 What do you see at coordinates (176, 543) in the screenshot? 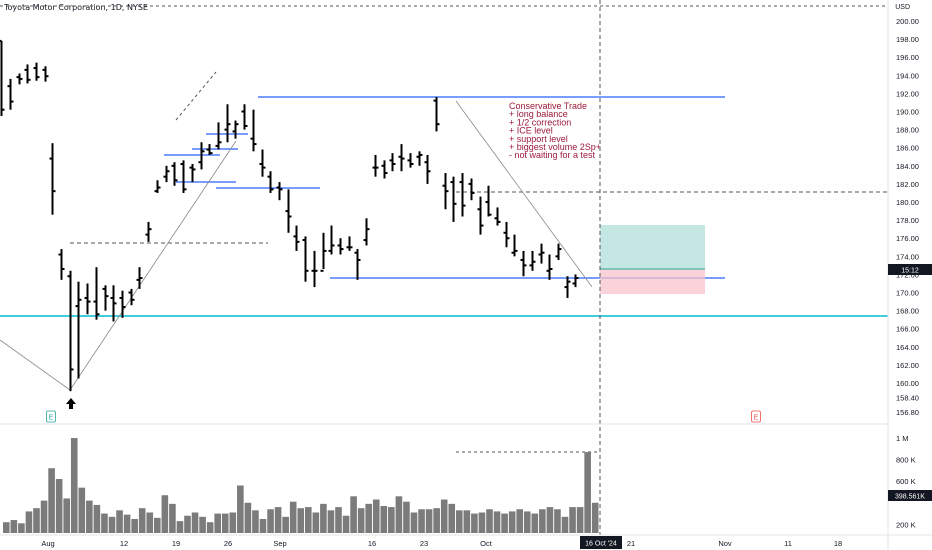
I see `x-tick-label: 19` at bounding box center [176, 543].